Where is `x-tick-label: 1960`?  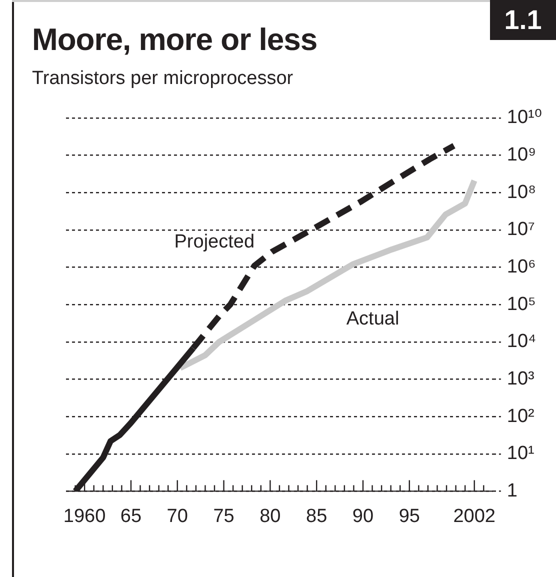
x-tick-label: 1960 is located at coordinates (84, 516).